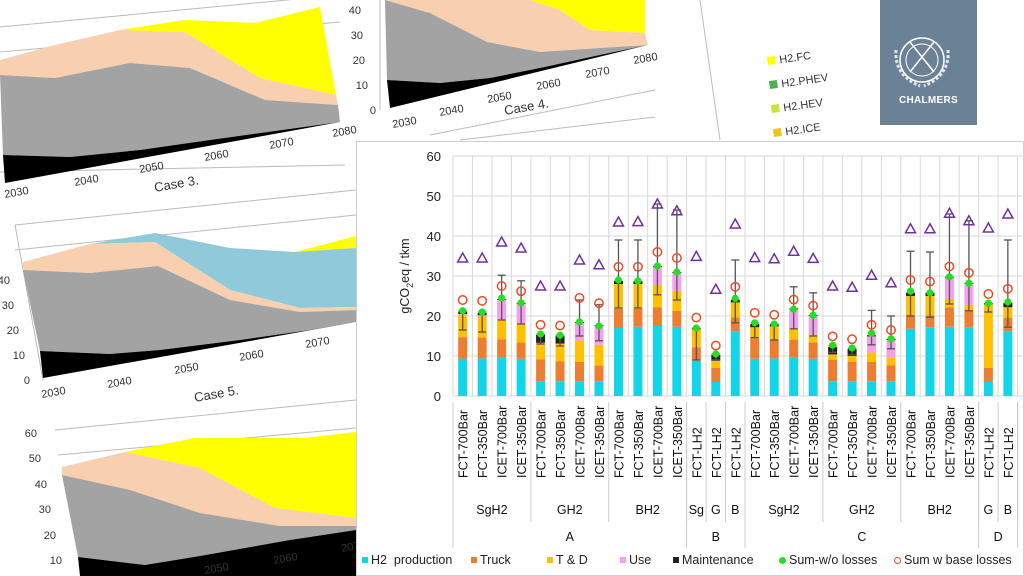  What do you see at coordinates (782, 560) in the screenshot?
I see `legend-marker` at bounding box center [782, 560].